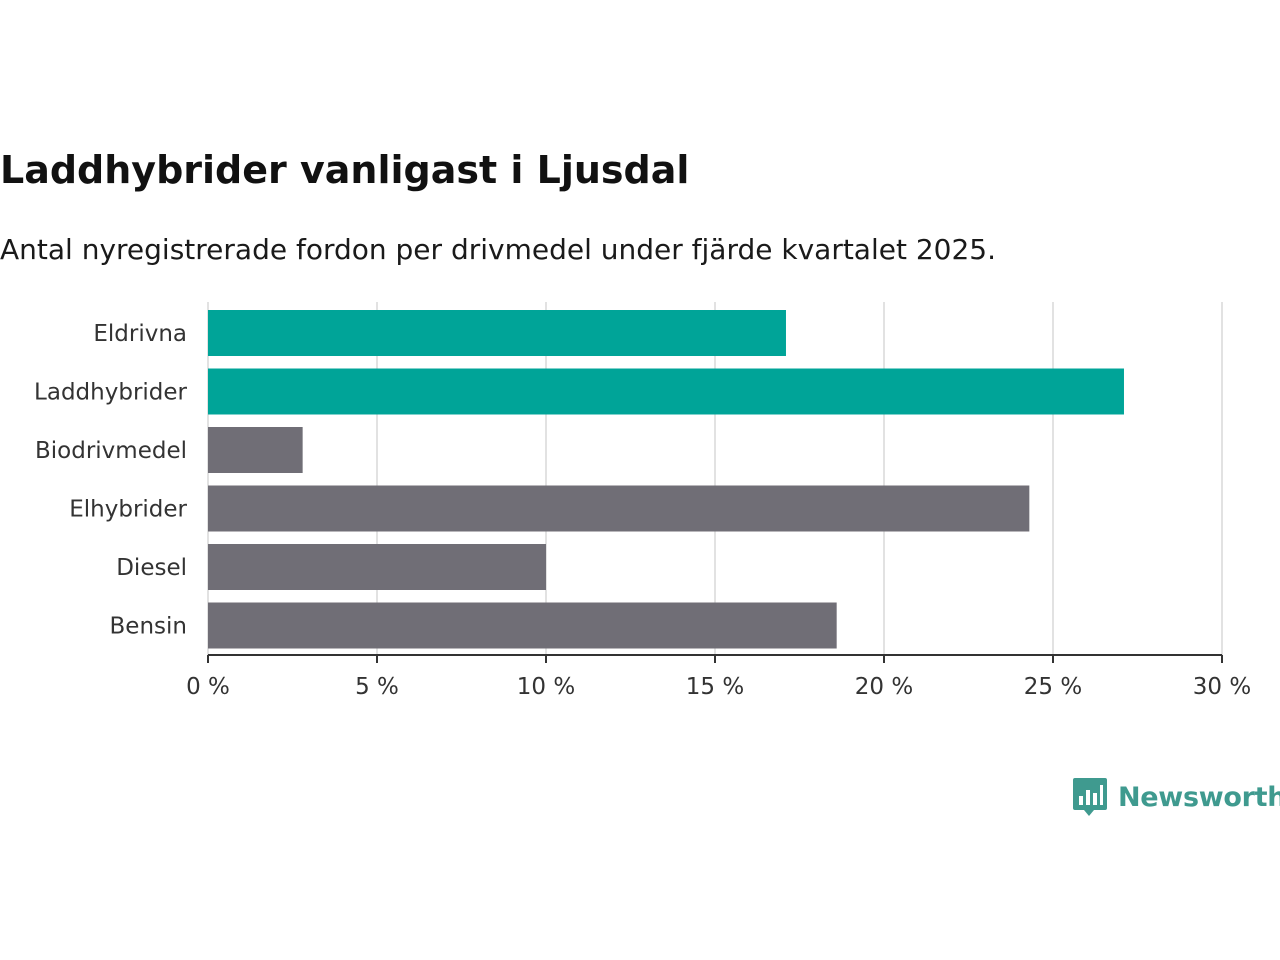 This screenshot has width=1280, height=960. What do you see at coordinates (546, 687) in the screenshot?
I see `x-tick-label: 10 %` at bounding box center [546, 687].